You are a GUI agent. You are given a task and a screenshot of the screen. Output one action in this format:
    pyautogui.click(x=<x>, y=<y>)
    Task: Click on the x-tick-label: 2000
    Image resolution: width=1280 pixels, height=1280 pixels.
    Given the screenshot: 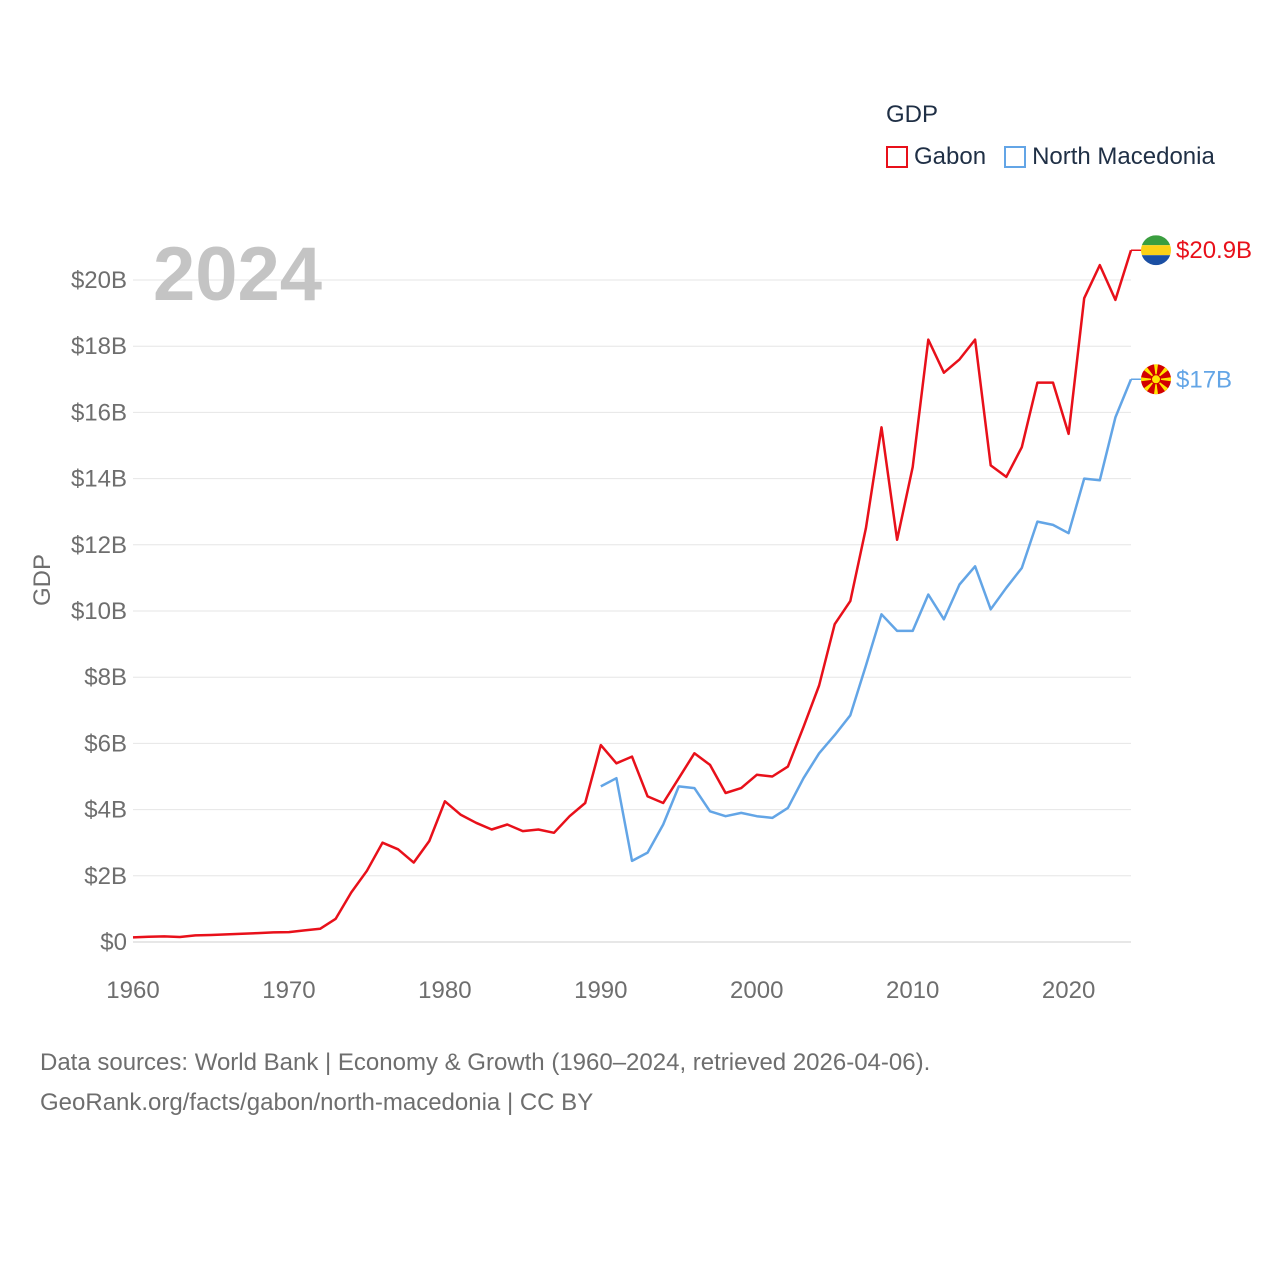 What is the action you would take?
    pyautogui.click(x=756, y=990)
    